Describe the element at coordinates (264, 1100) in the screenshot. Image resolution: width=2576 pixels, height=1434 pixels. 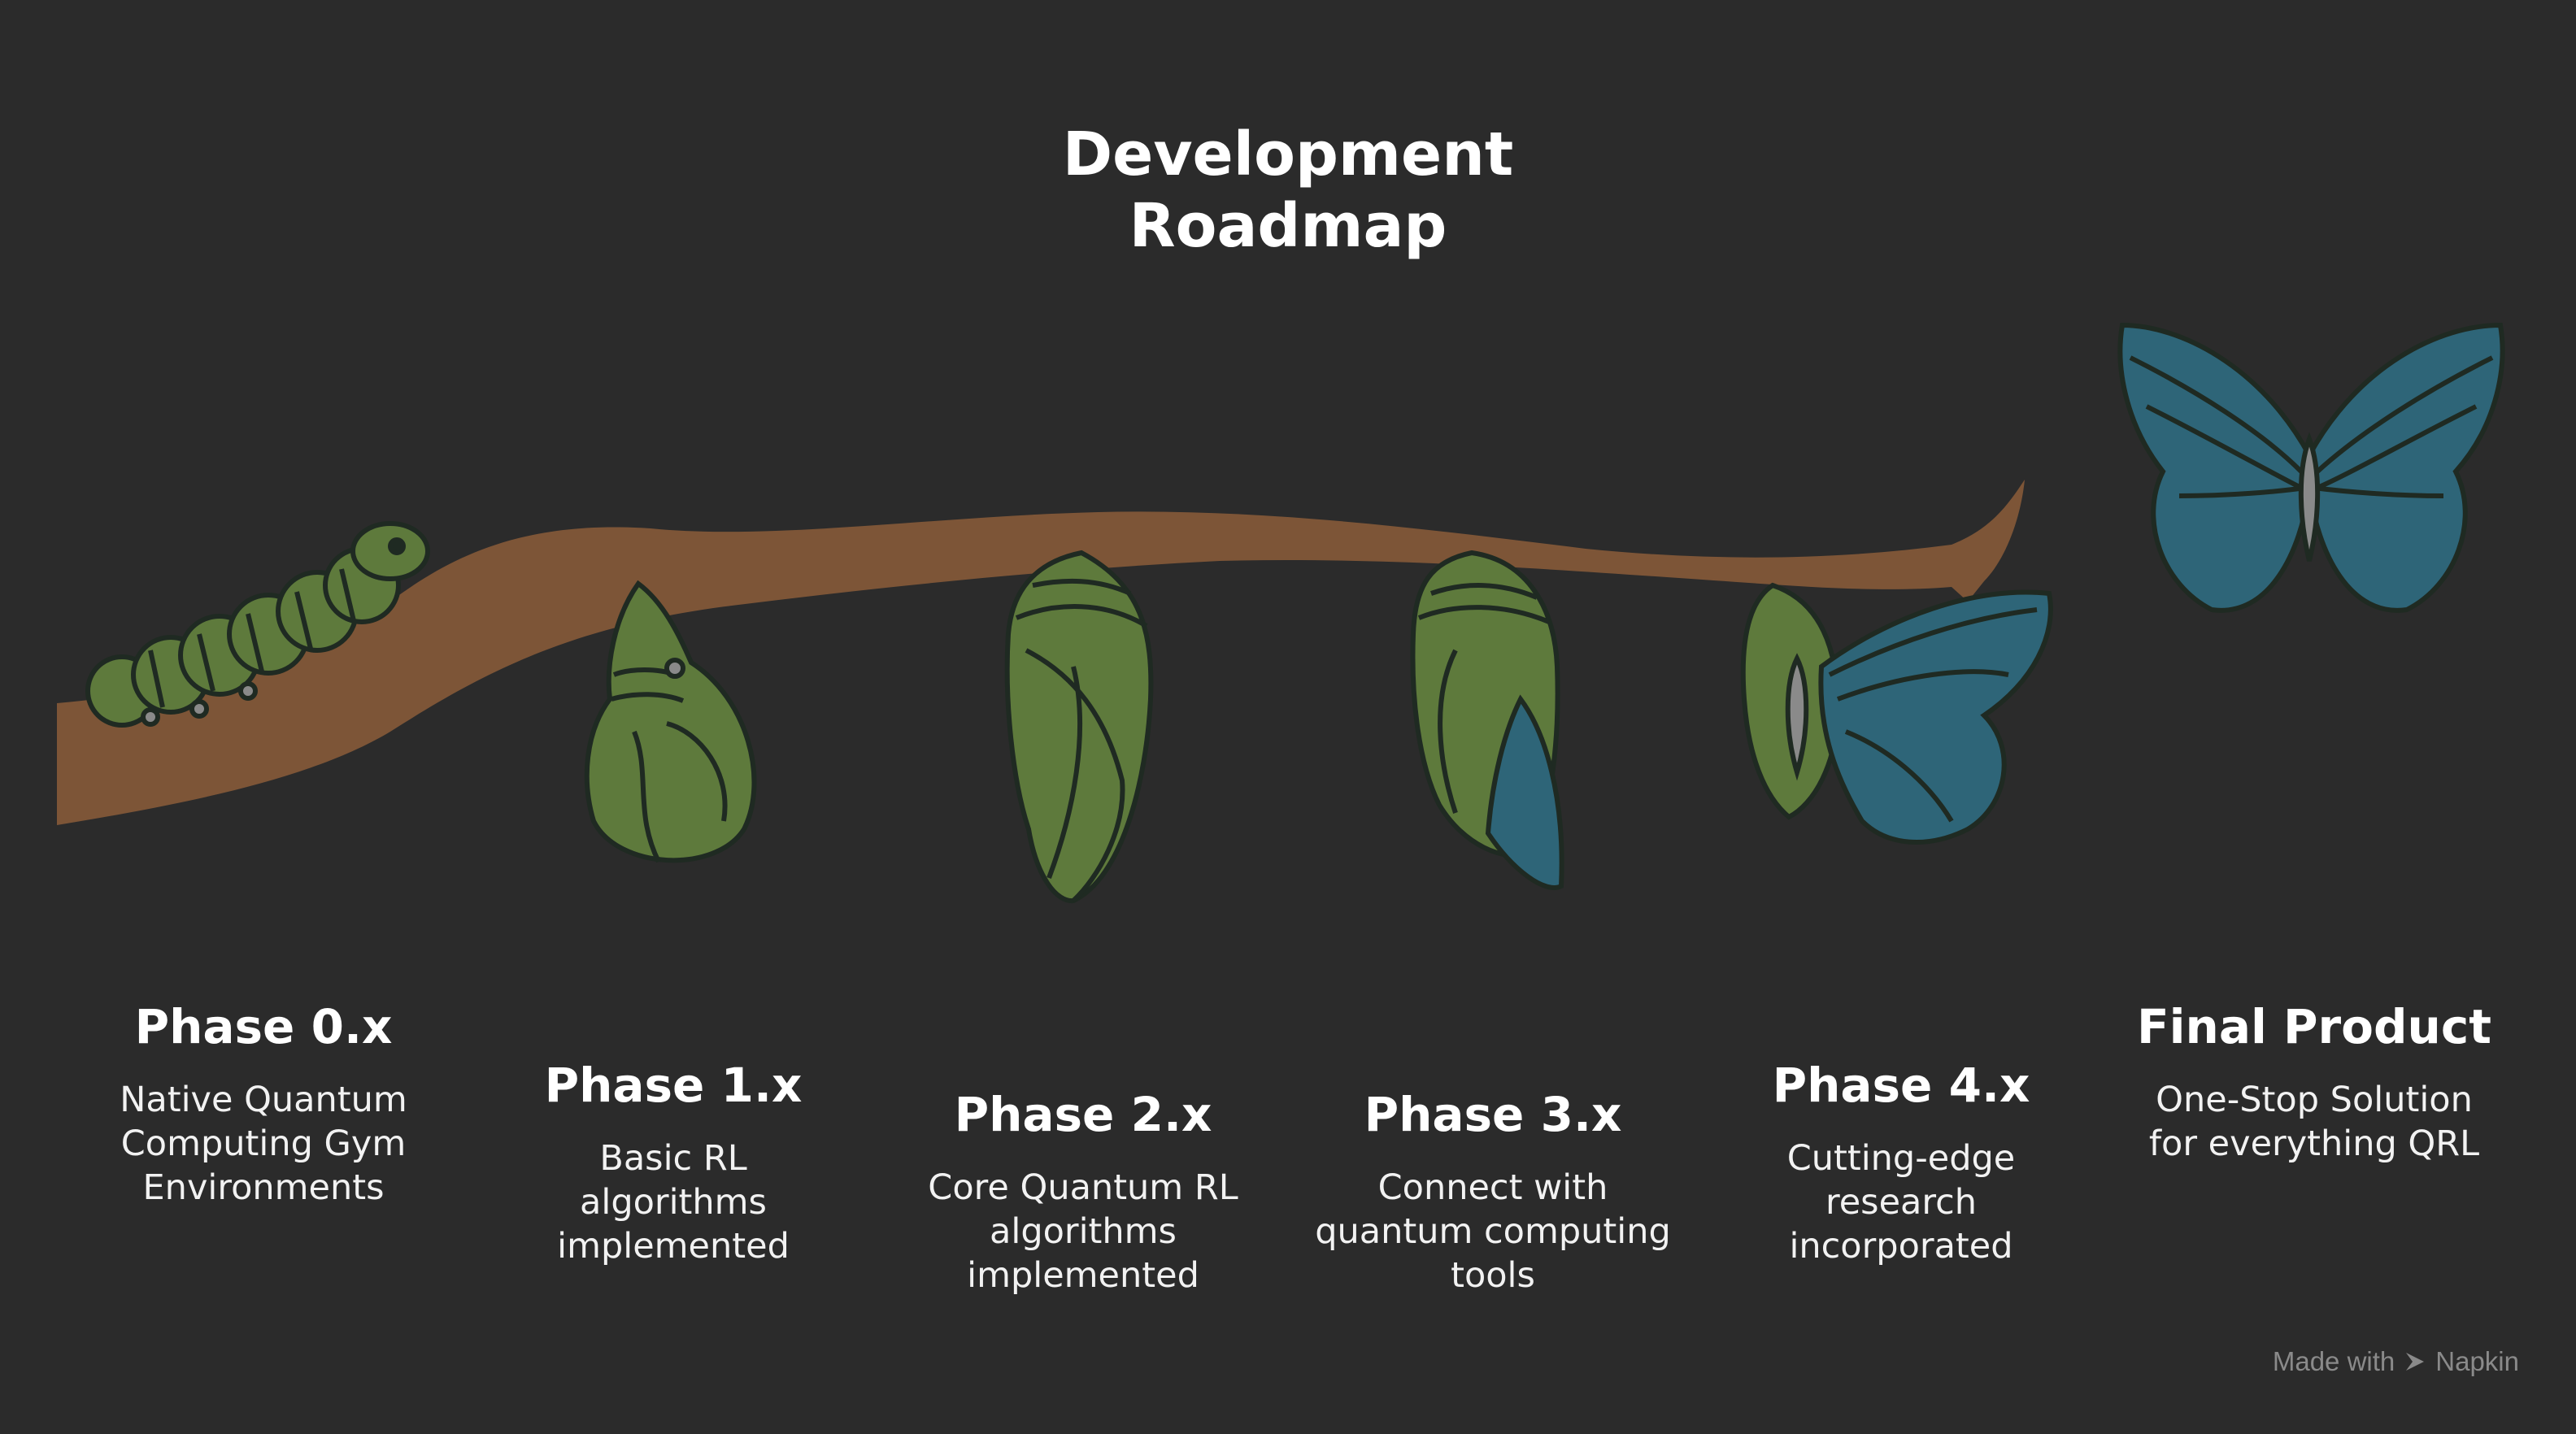
I see `phase-0-desc-line: Native Quantum` at that location.